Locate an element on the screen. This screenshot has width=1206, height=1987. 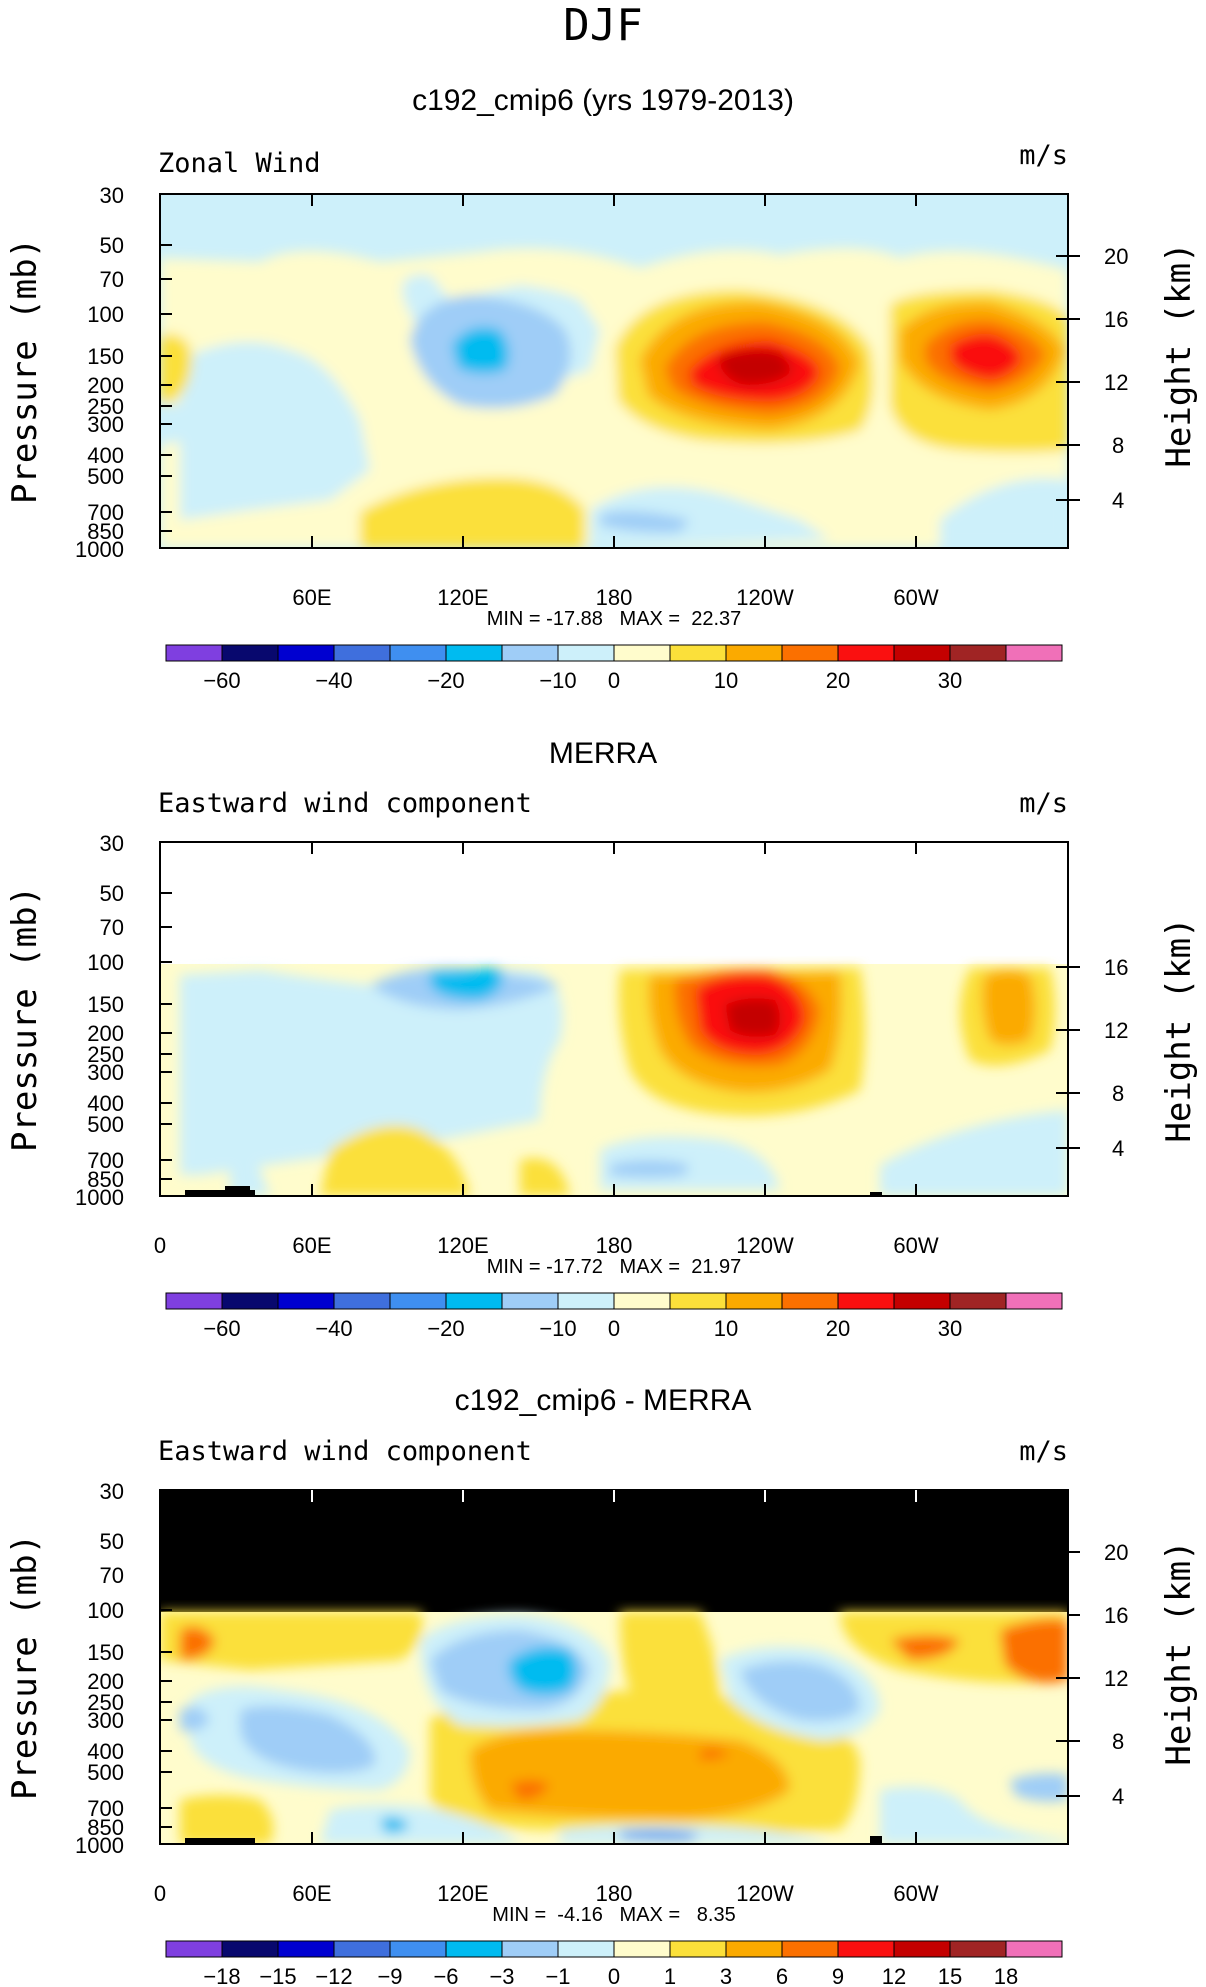
colorbar-label: 3 is located at coordinates (726, 1975).